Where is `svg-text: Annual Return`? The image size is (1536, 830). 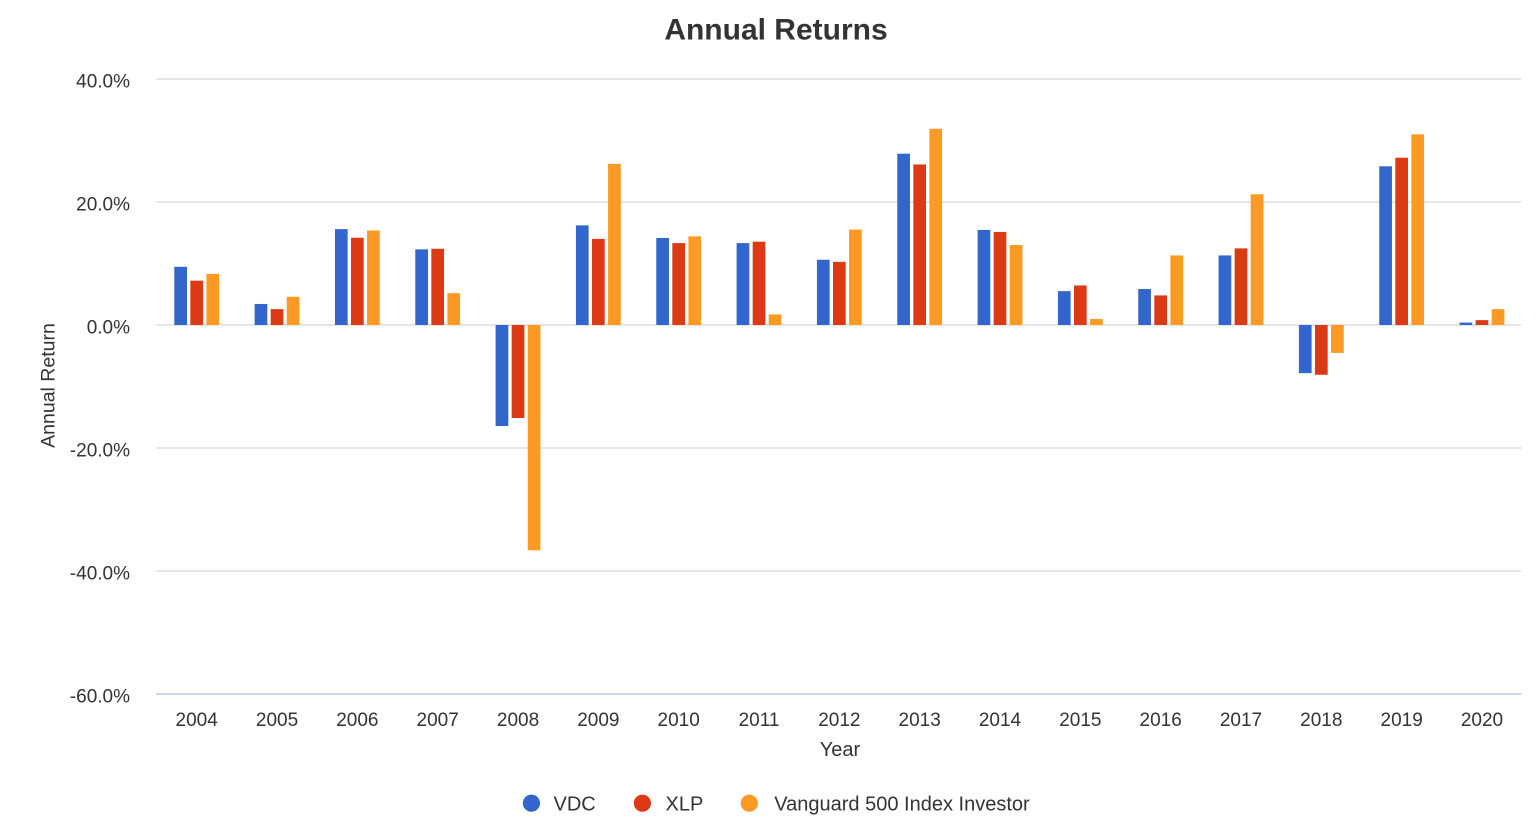
svg-text: Annual Return is located at coordinates (49, 385).